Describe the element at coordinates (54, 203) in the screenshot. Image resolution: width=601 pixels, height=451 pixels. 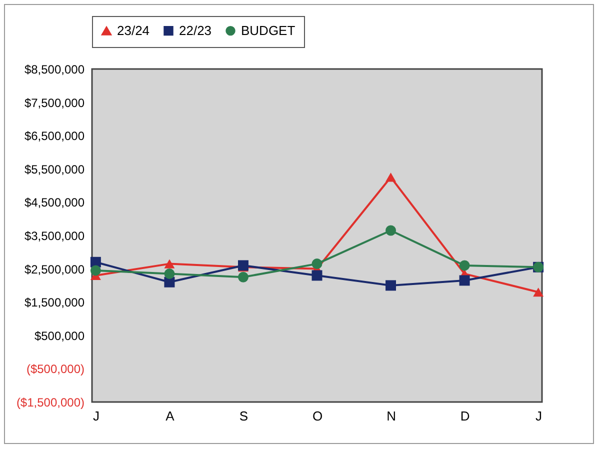
I see `y-tick-label: $4,500,000` at that location.